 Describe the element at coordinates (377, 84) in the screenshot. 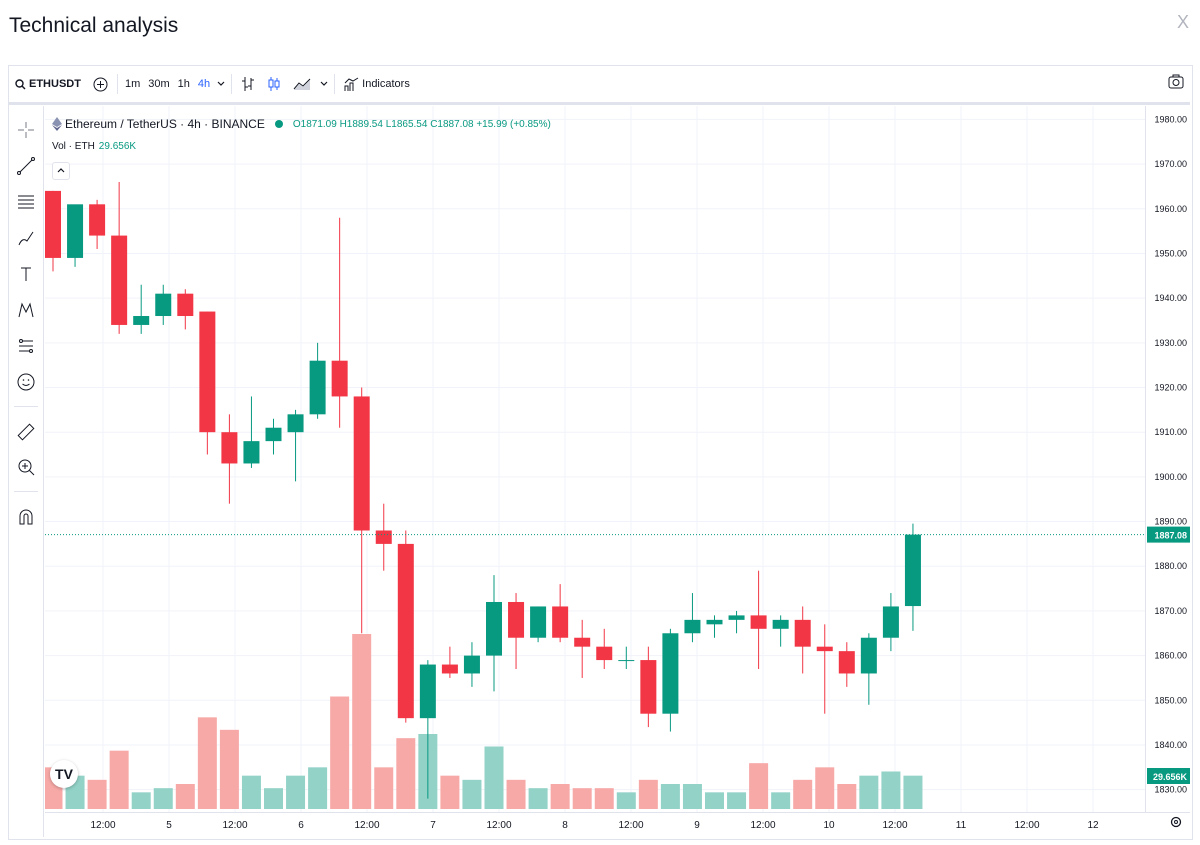

I see `indicators-button: Indicators` at that location.